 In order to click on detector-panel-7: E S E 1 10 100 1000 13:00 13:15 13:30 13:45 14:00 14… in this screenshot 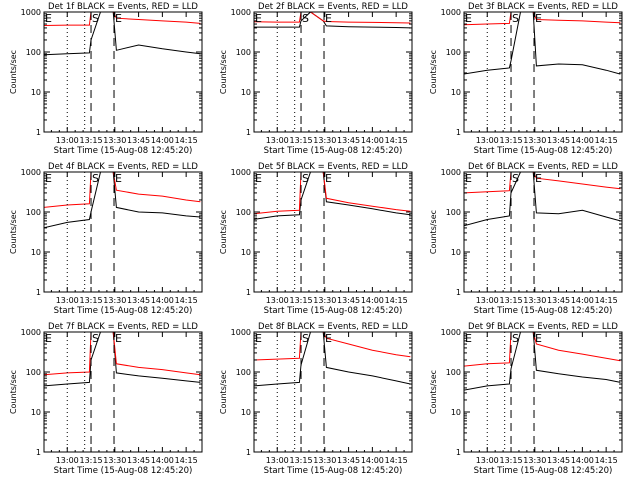, I will do `click(106, 399)`.